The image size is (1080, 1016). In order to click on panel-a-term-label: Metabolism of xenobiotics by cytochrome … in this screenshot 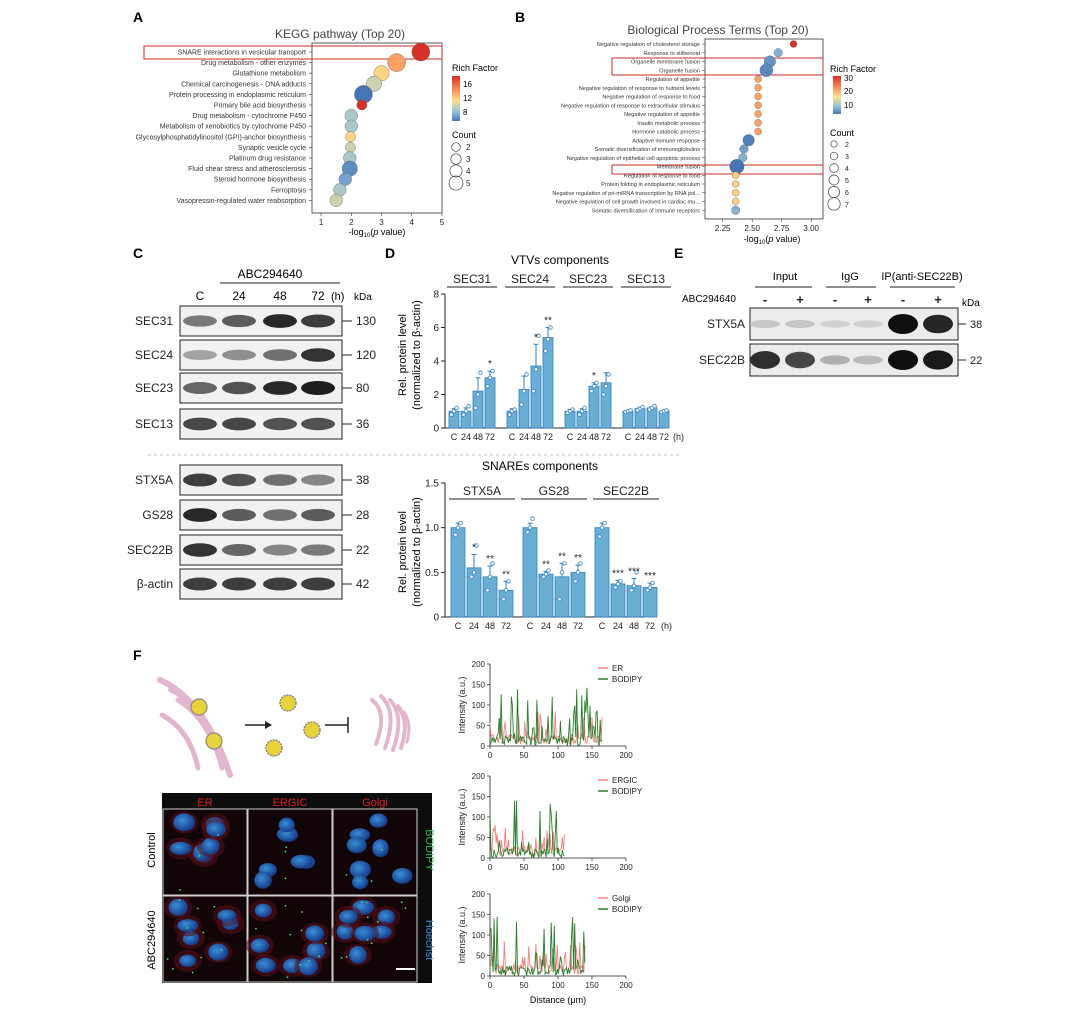, I will do `click(233, 127)`.